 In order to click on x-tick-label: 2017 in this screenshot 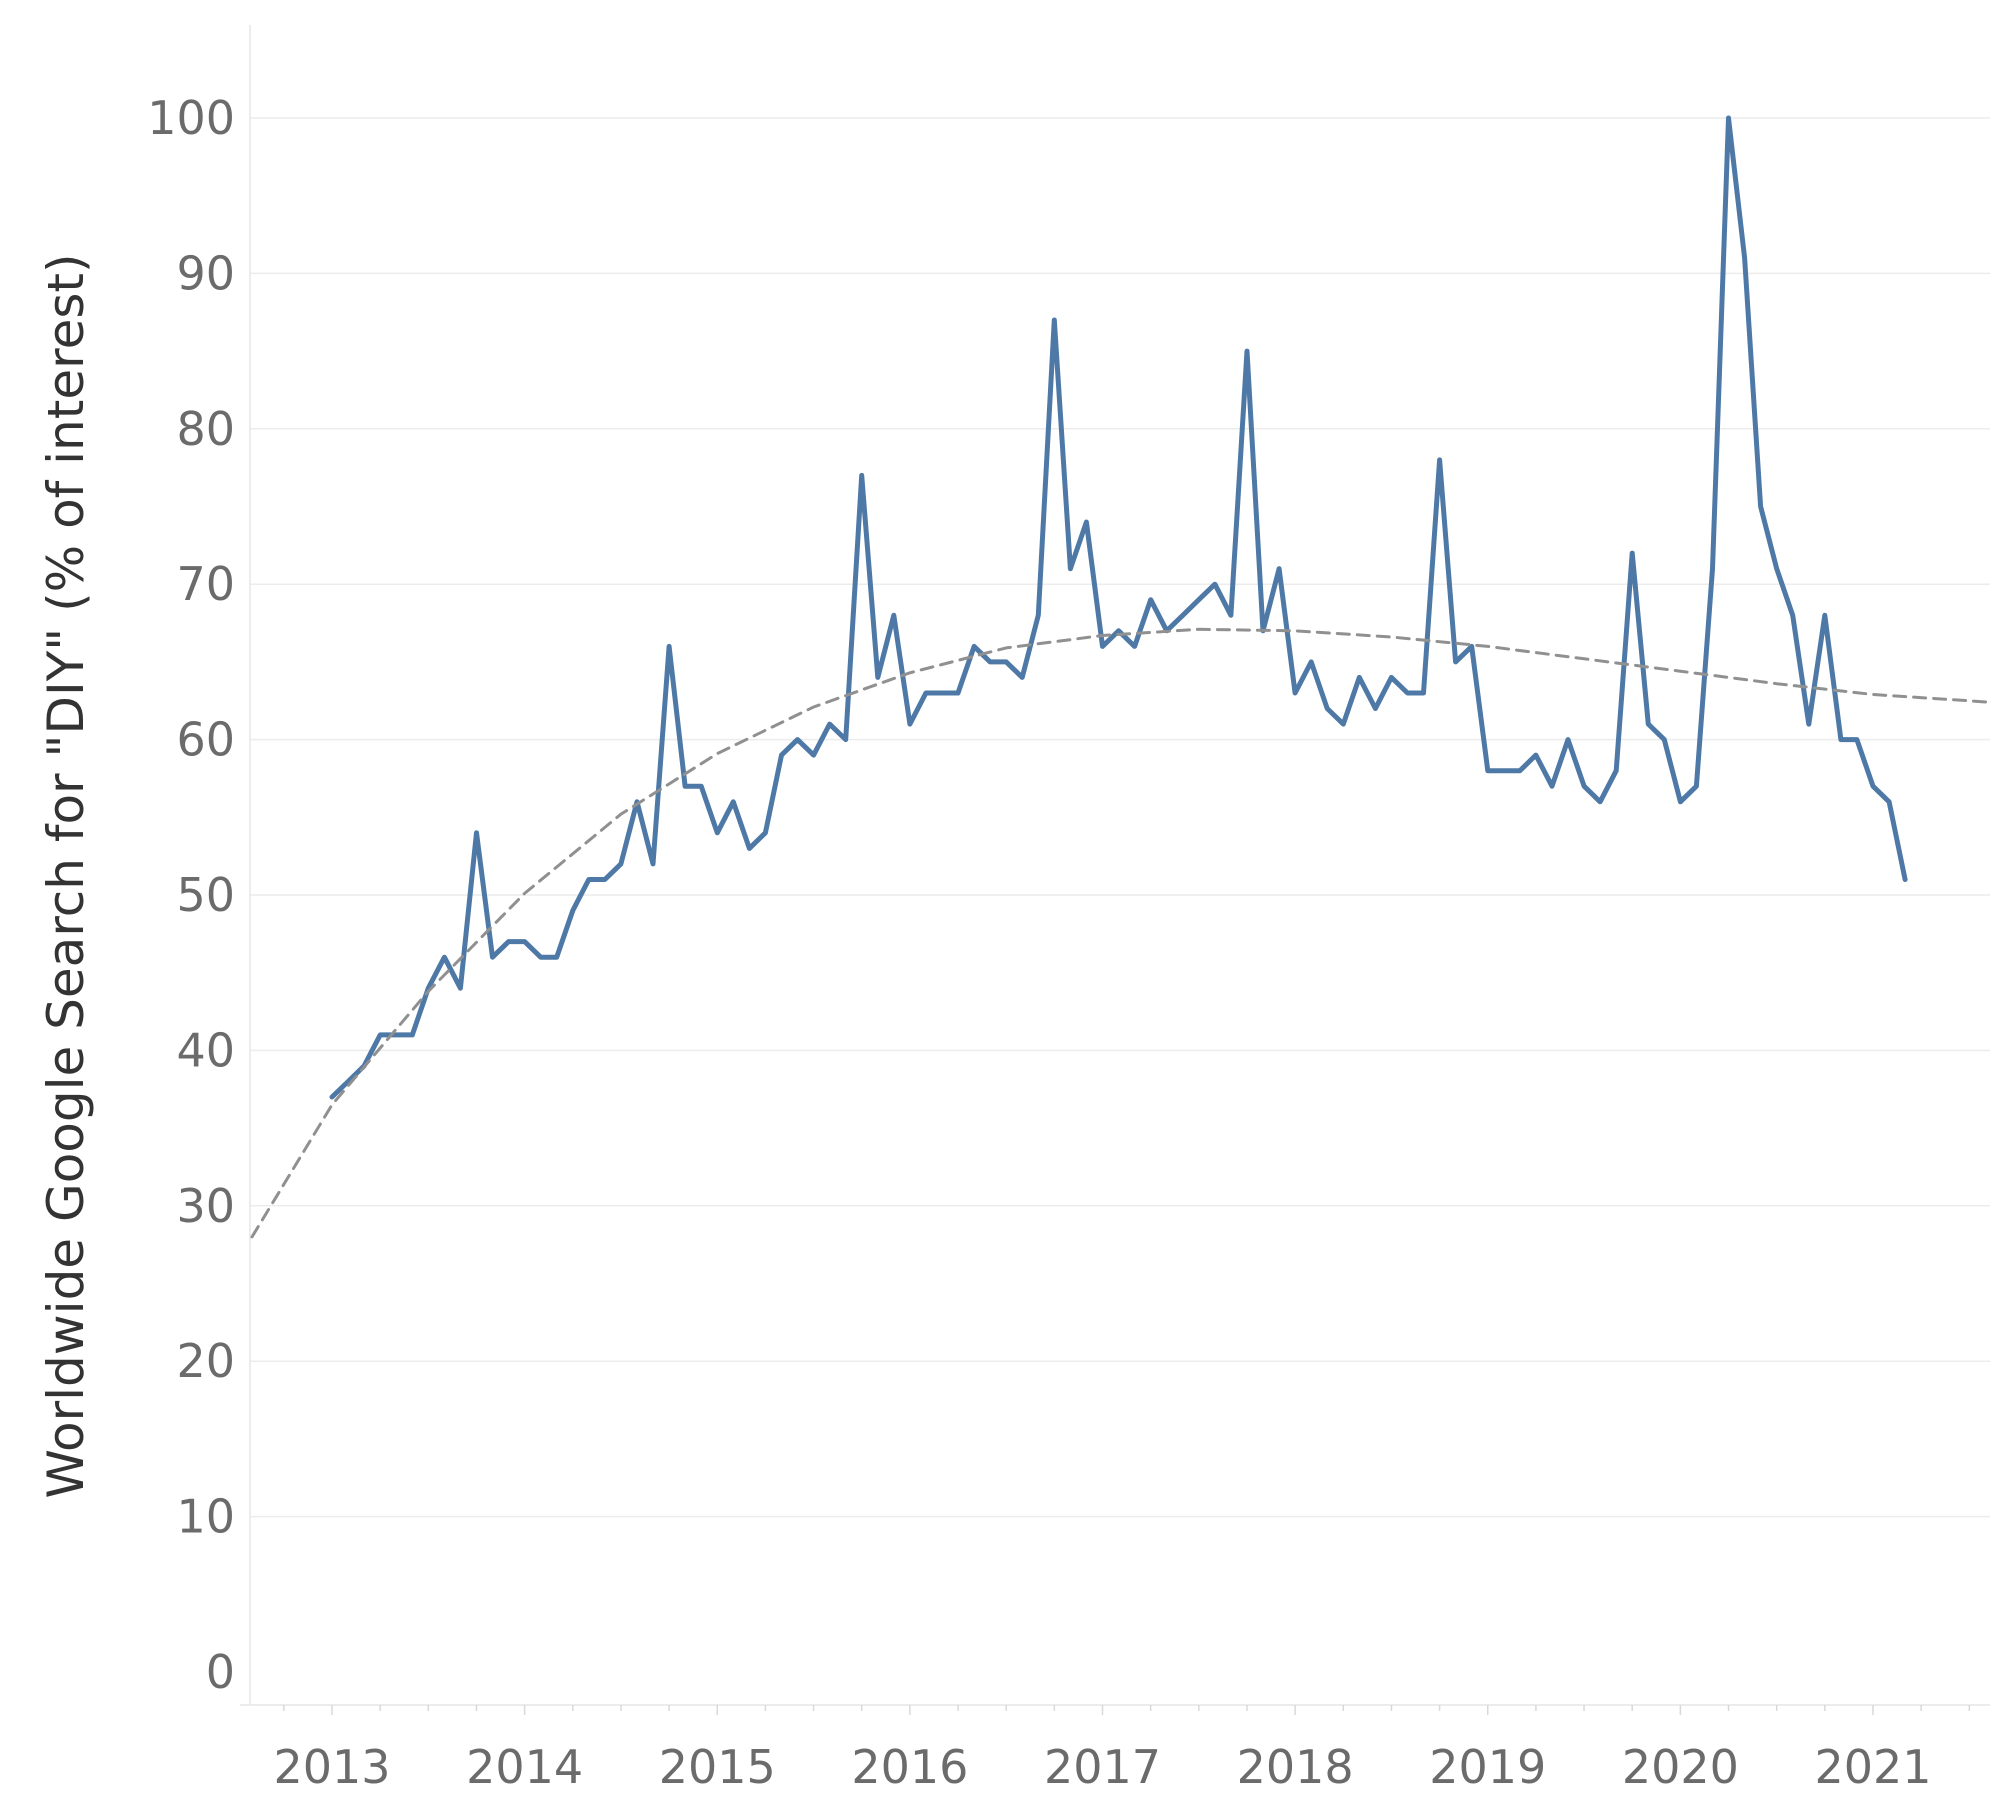, I will do `click(1102, 1767)`.